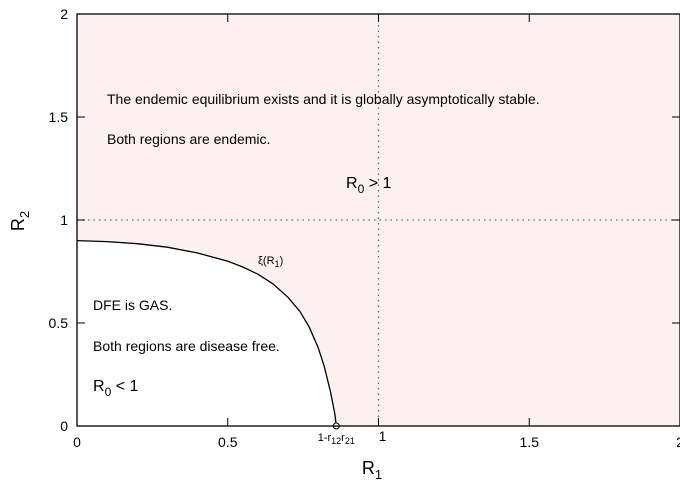 Image resolution: width=680 pixels, height=487 pixels. I want to click on boundary-curve-label-tail: ), so click(282, 261).